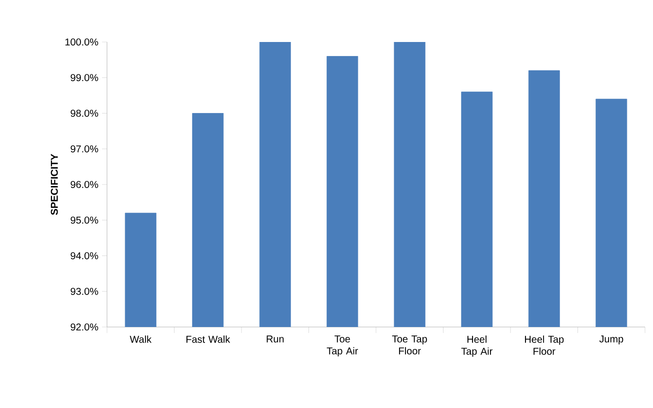 The height and width of the screenshot is (408, 653). I want to click on y-tick-label: 92.0%, so click(84, 327).